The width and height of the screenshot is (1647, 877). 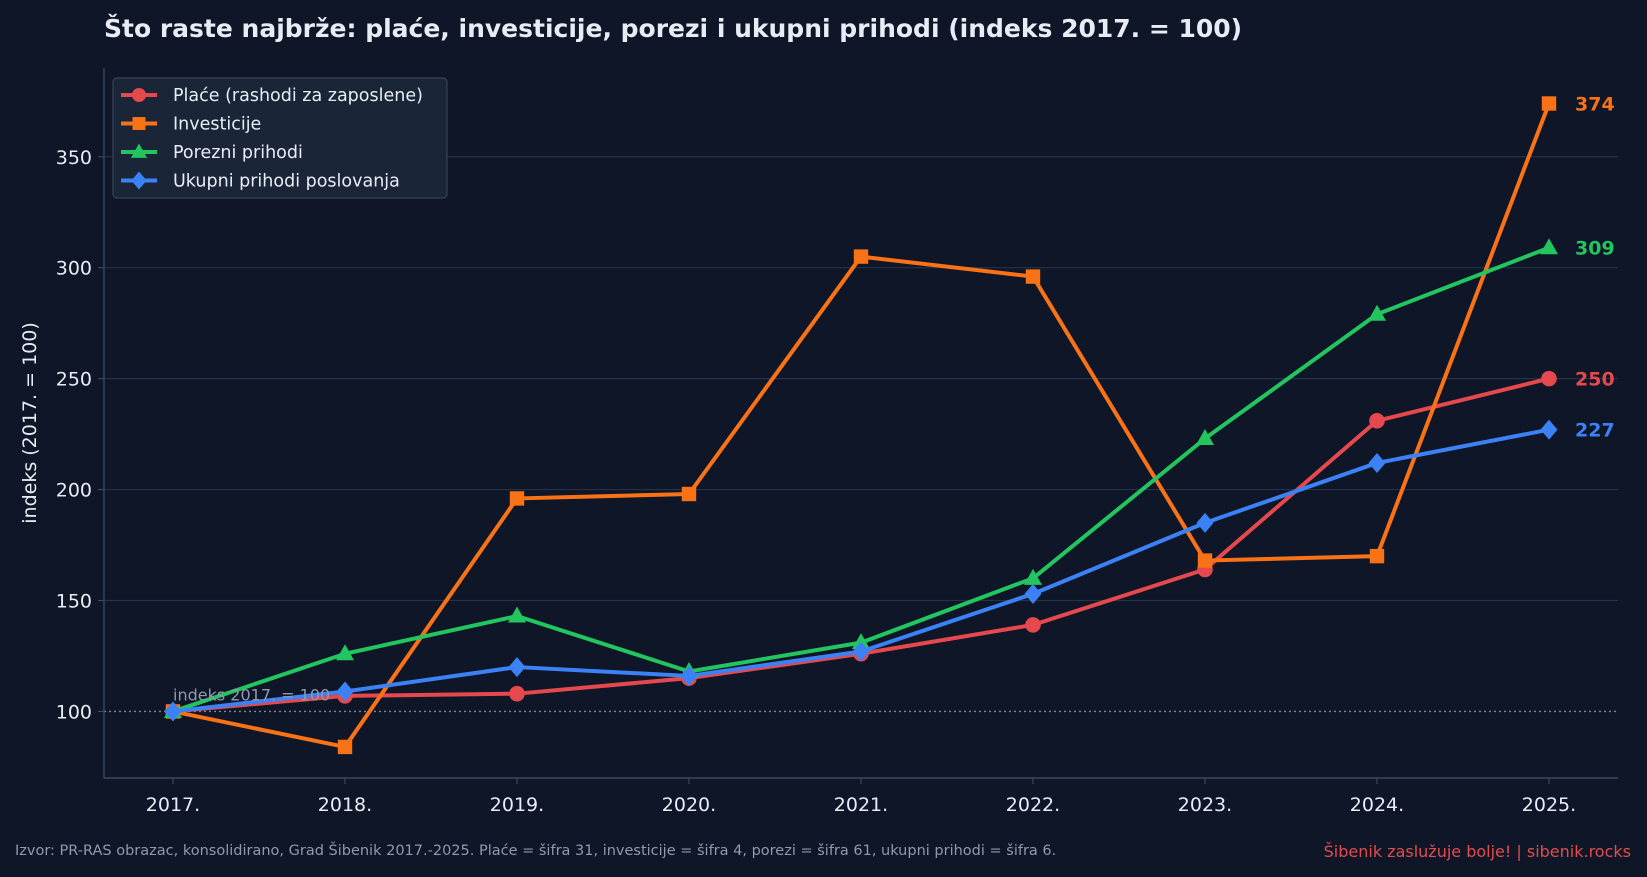 I want to click on legend-item: Plaće (rashodi za zaposlene), so click(x=272, y=96).